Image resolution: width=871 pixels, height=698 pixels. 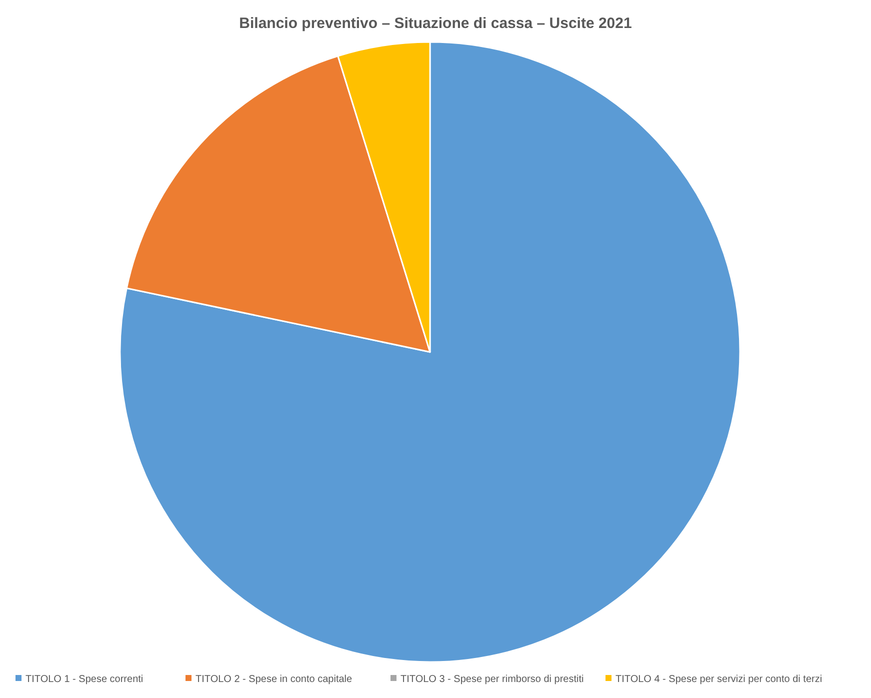 I want to click on legend-label: TITOLO 2 - Spese in conto capitale, so click(x=274, y=679).